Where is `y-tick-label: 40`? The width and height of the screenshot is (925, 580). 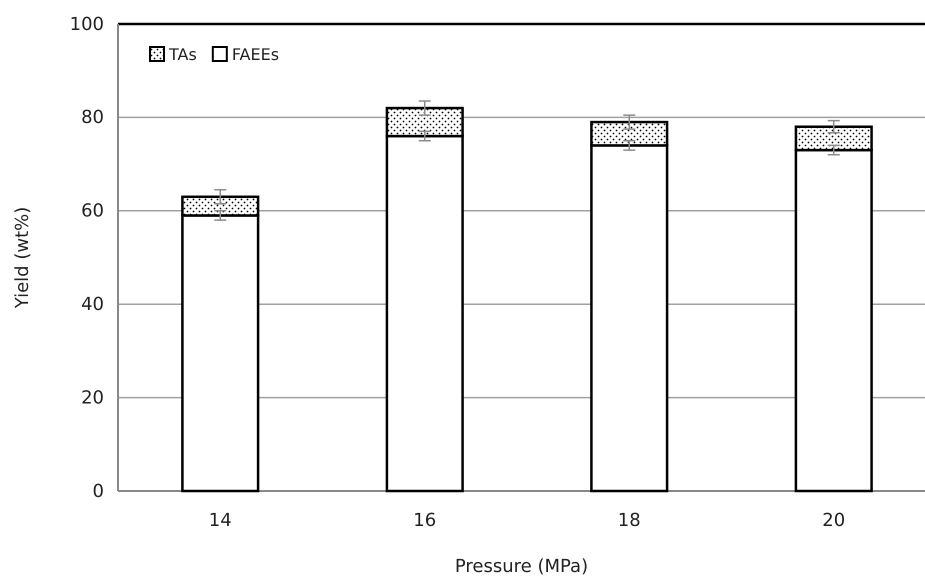 y-tick-label: 40 is located at coordinates (92, 304).